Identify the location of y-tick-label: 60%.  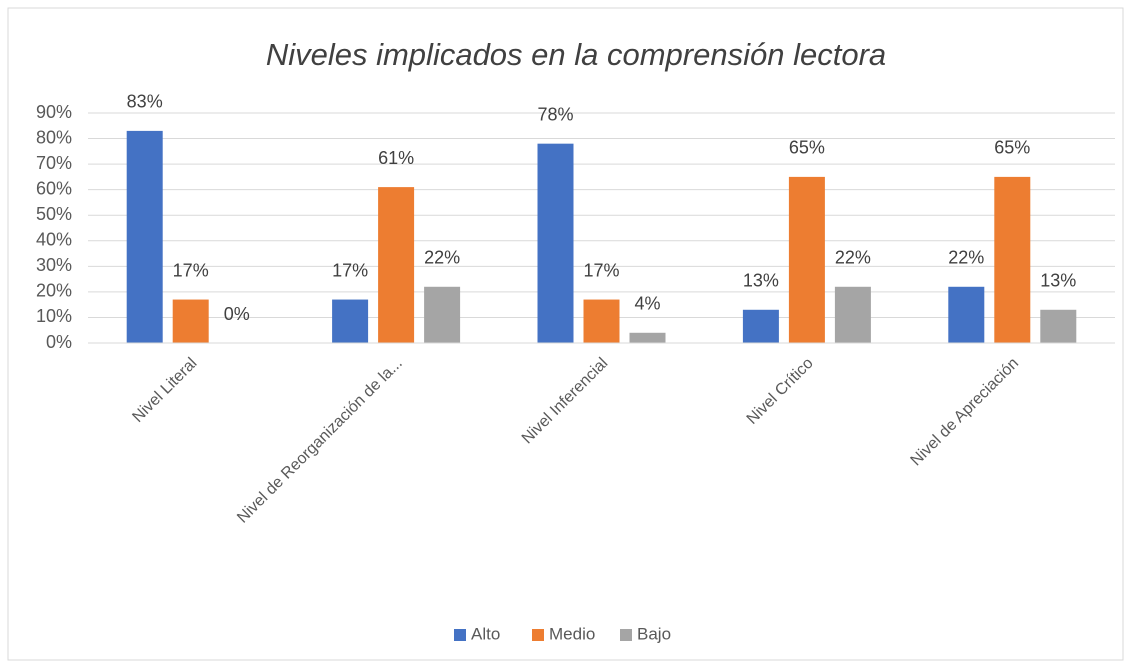
(54, 188).